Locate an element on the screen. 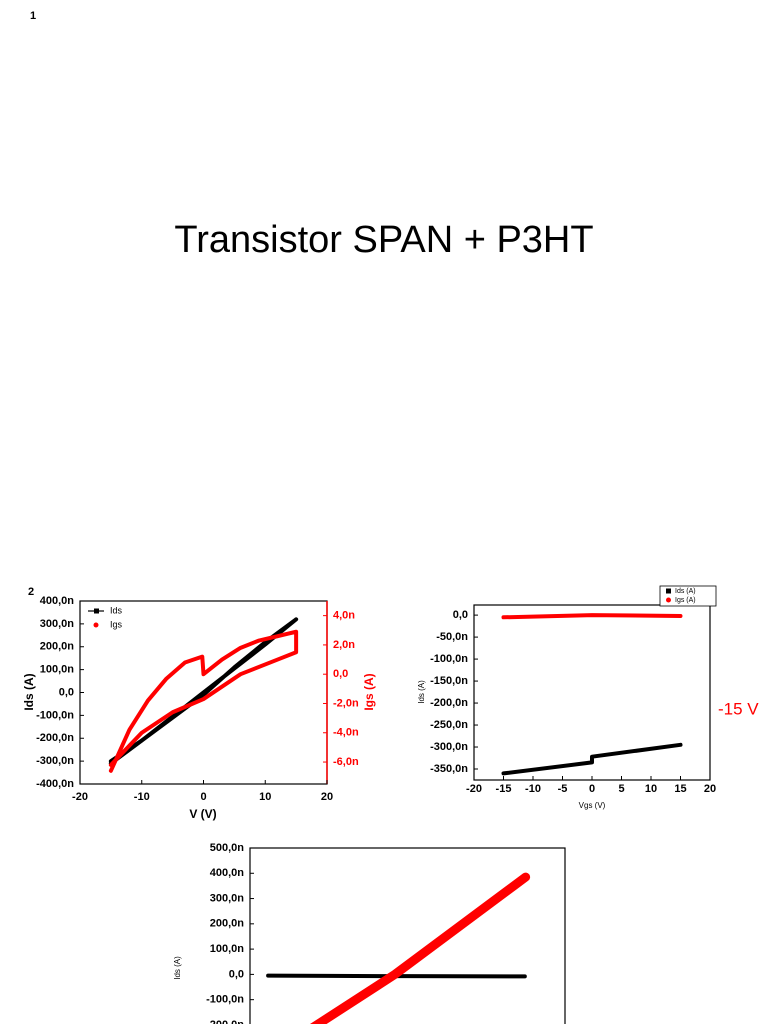 This screenshot has width=768, height=1024. y2-tick-label: 2,0n is located at coordinates (344, 645).